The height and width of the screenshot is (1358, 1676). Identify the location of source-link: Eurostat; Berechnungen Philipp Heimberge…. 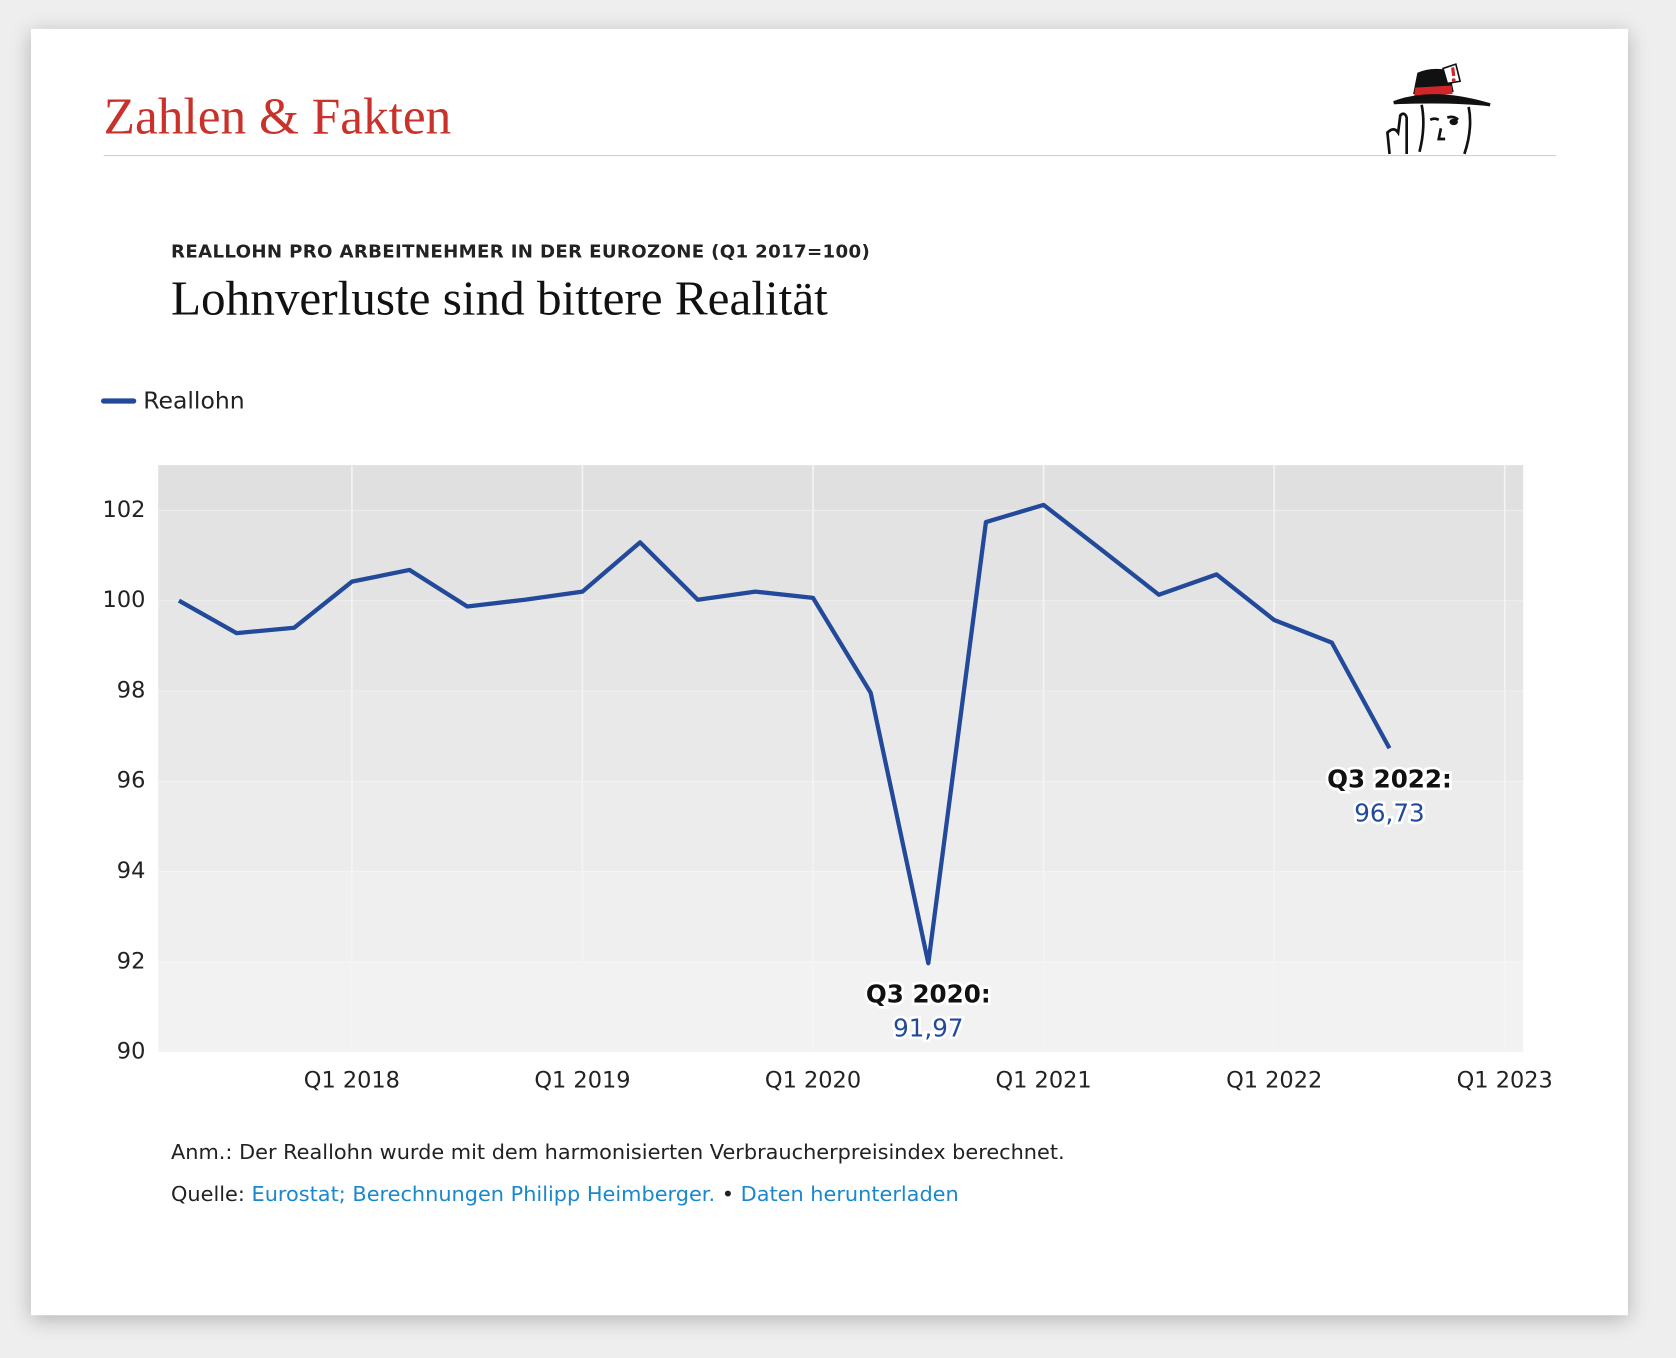
(483, 1194).